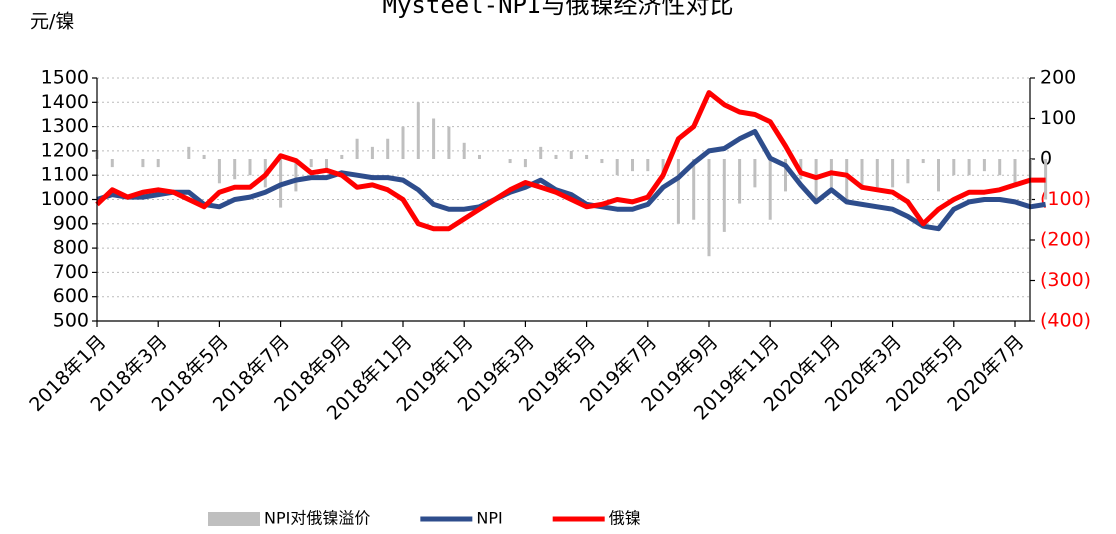 The height and width of the screenshot is (534, 1116). What do you see at coordinates (1058, 78) in the screenshot?
I see `y2-tick-label: 200` at bounding box center [1058, 78].